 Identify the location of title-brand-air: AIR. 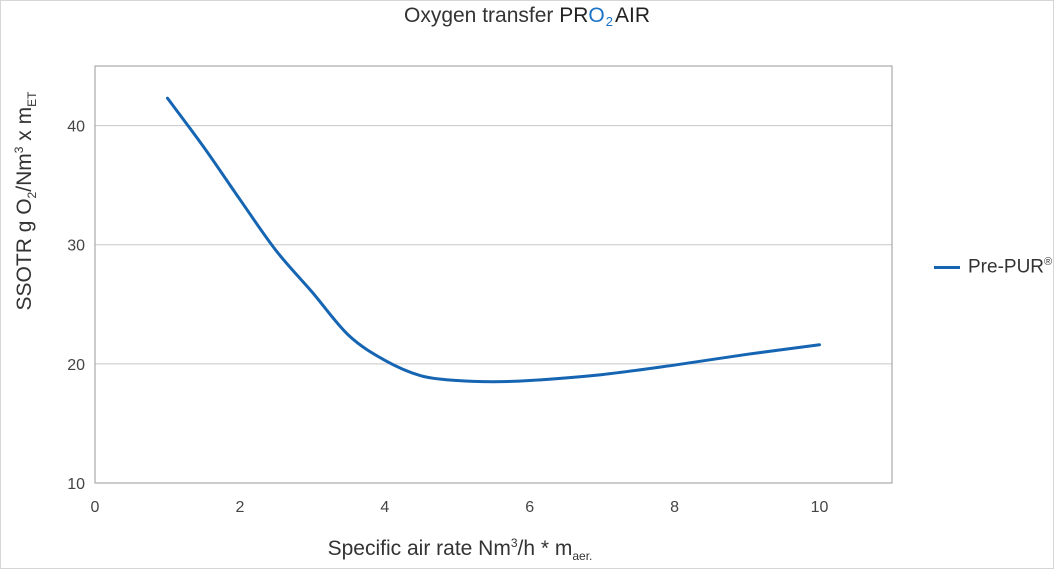
(633, 15).